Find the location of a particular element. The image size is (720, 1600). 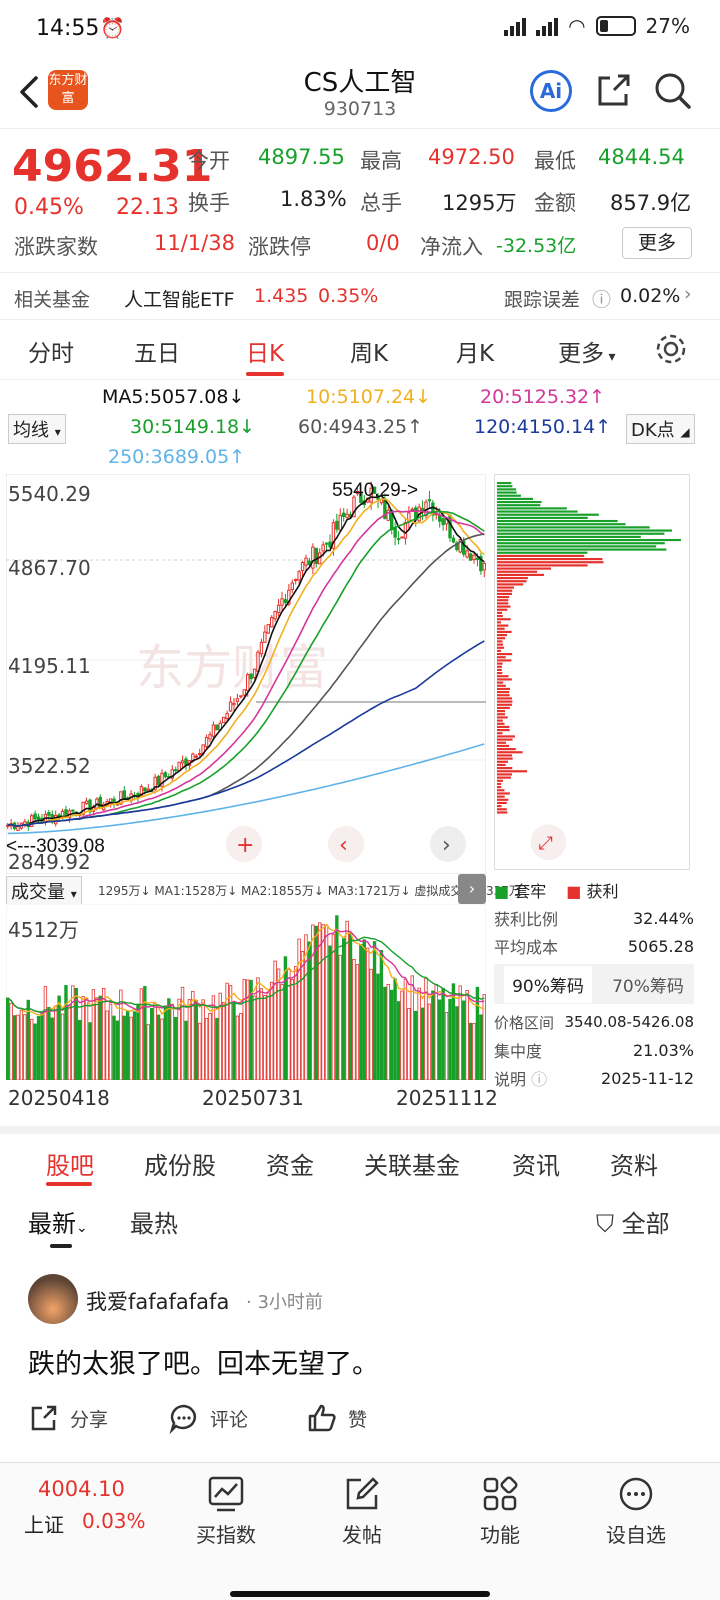

share-button: 分享 is located at coordinates (68, 1418).